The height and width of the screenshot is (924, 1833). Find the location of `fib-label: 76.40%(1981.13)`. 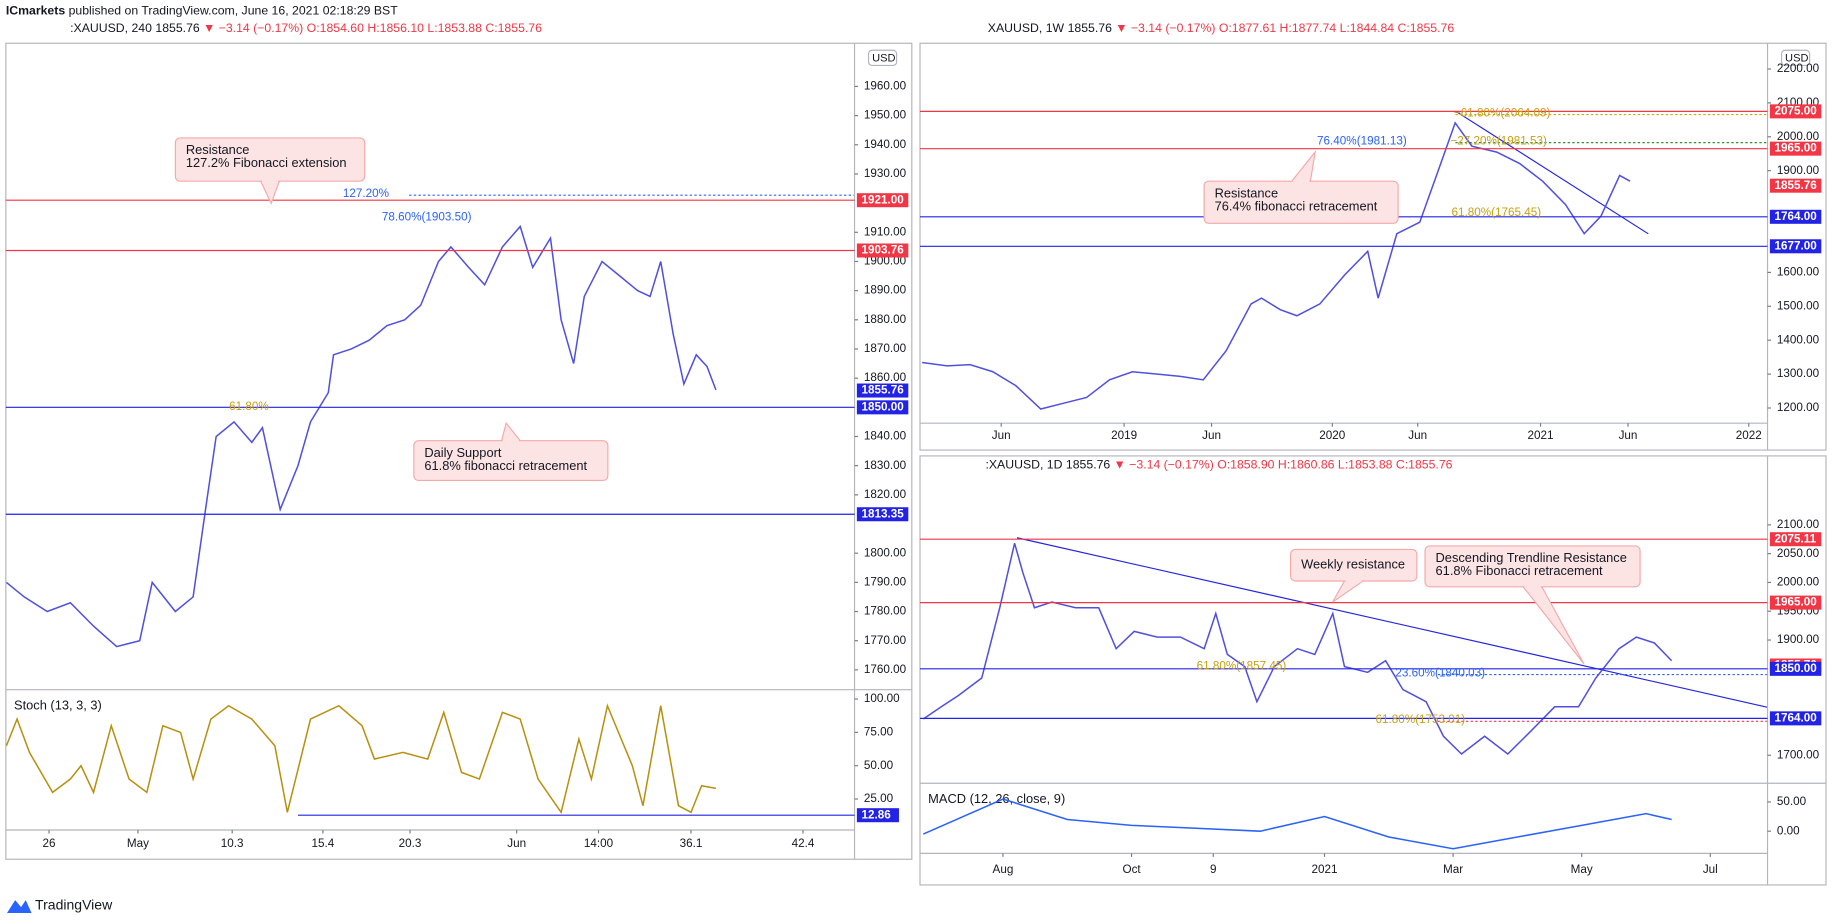

fib-label: 76.40%(1981.13) is located at coordinates (1362, 141).